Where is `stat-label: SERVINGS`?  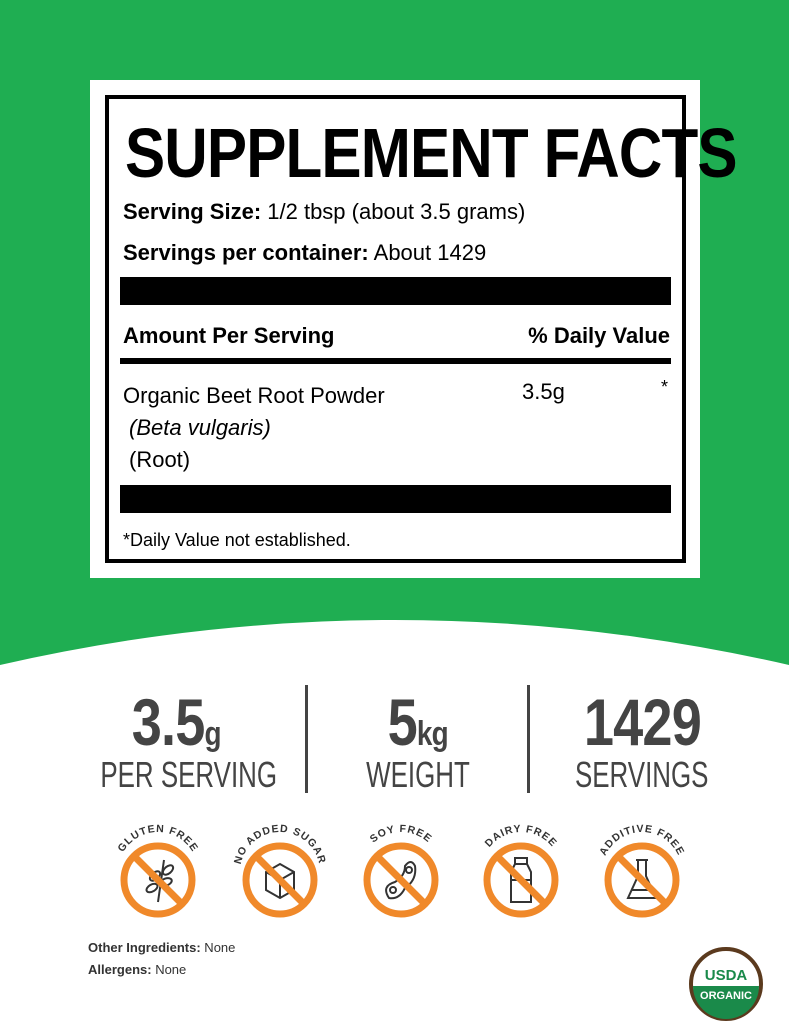 stat-label: SERVINGS is located at coordinates (642, 774).